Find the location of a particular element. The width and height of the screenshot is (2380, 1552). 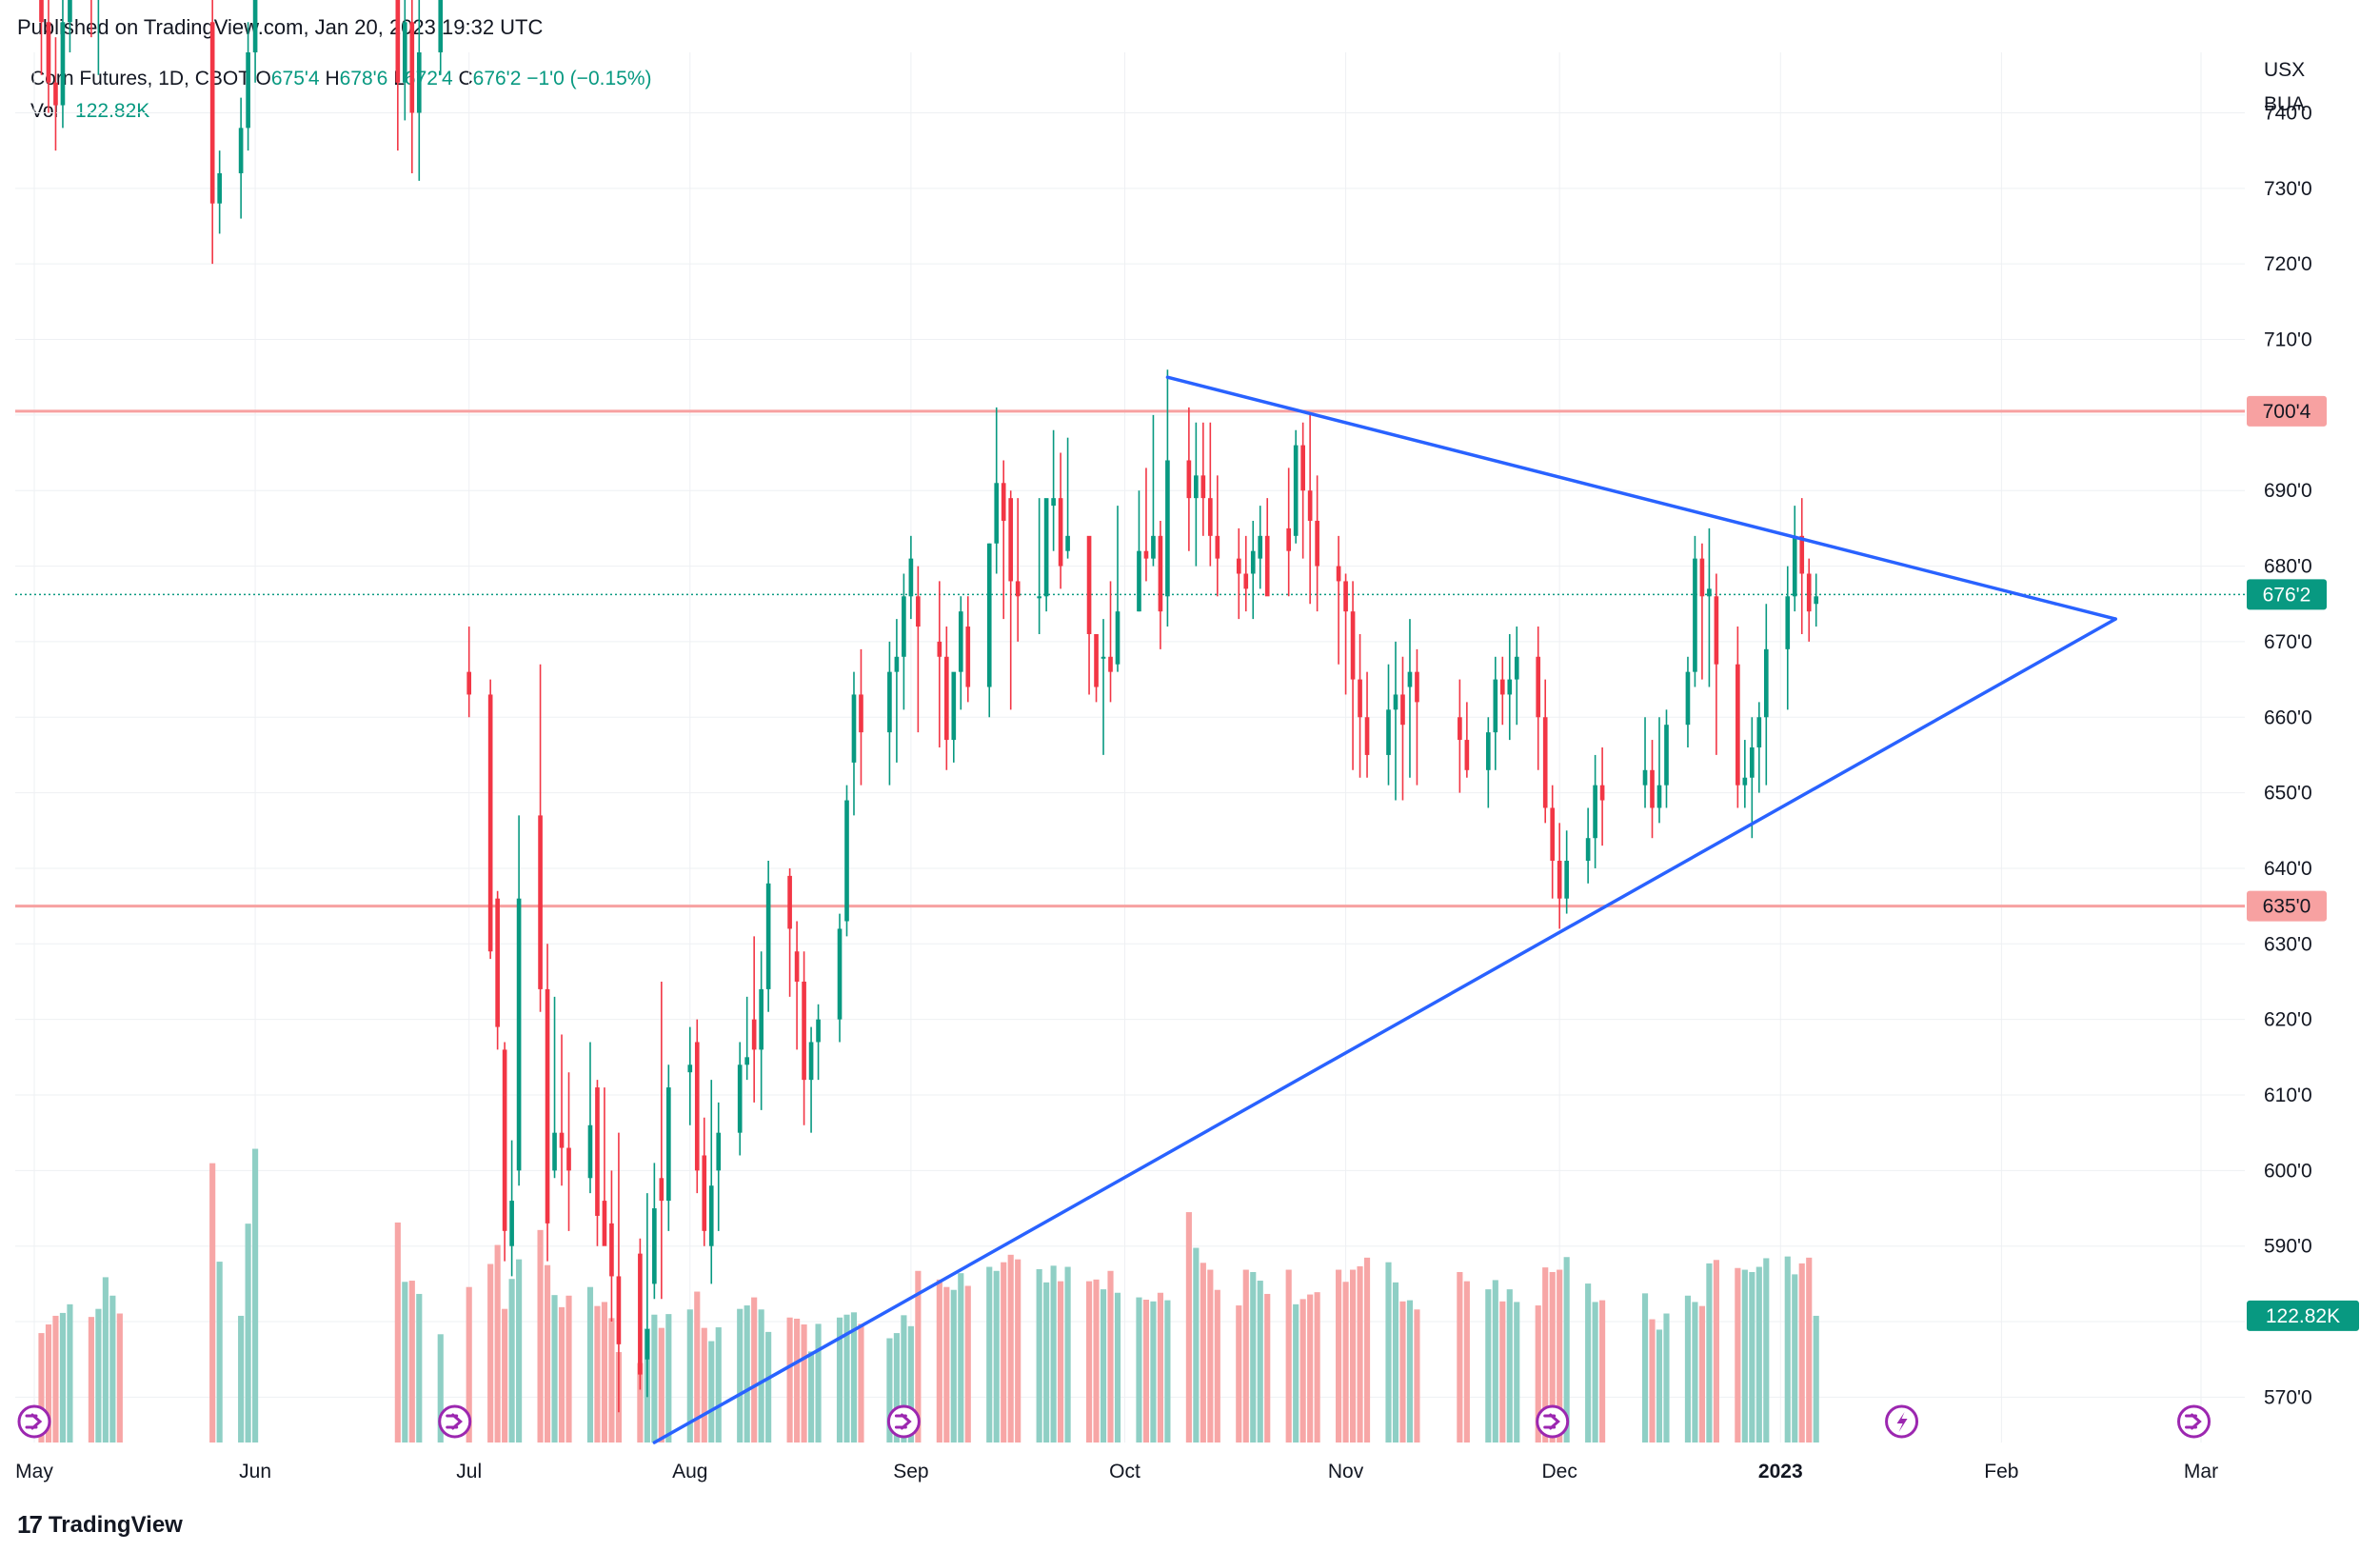

currency-label: USX is located at coordinates (2285, 70).